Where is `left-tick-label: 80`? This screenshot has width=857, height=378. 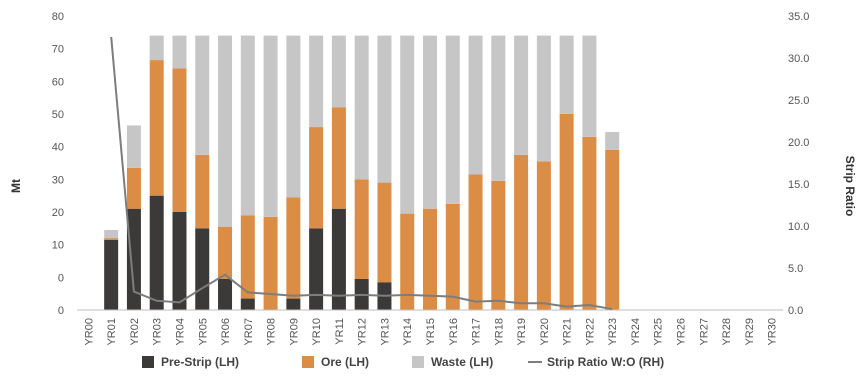
left-tick-label: 80 is located at coordinates (58, 17).